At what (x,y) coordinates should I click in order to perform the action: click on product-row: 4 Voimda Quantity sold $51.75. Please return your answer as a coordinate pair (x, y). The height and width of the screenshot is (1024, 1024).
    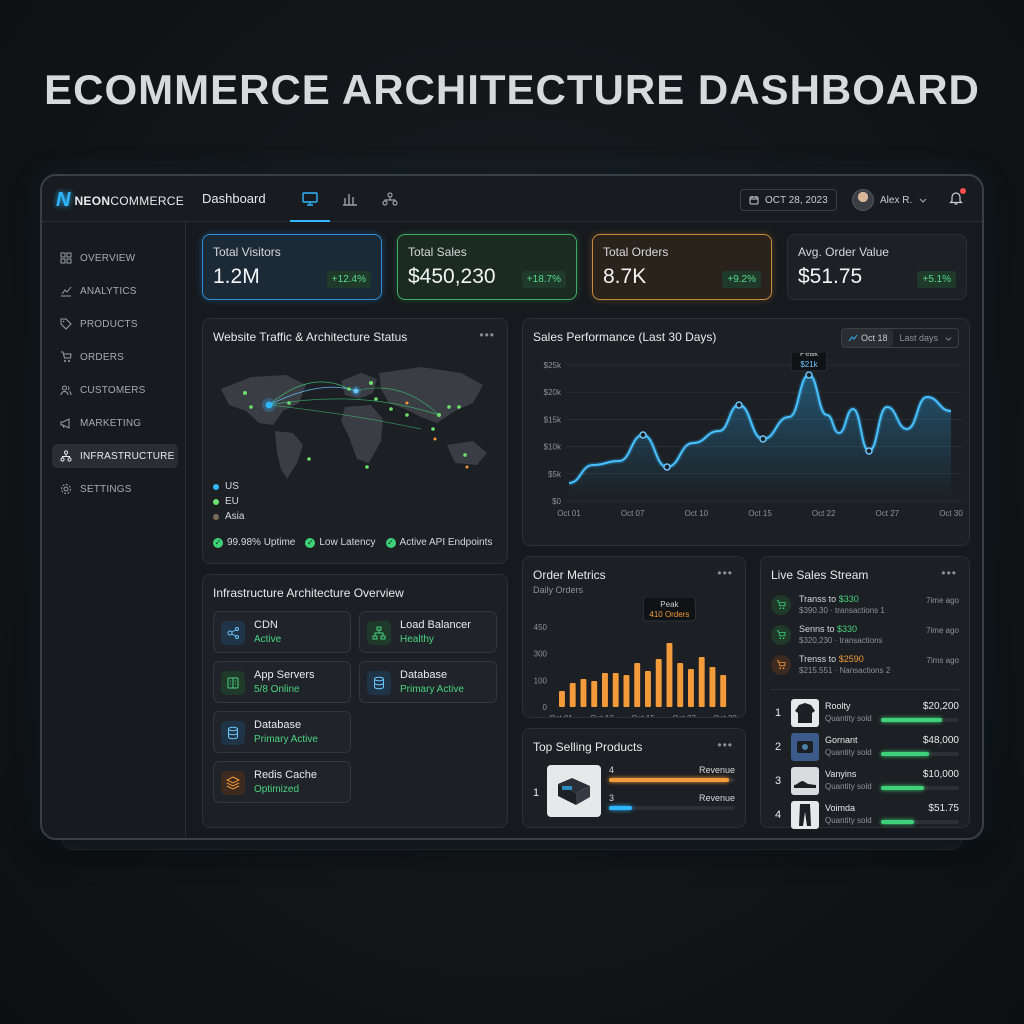
    Looking at the image, I should click on (865, 816).